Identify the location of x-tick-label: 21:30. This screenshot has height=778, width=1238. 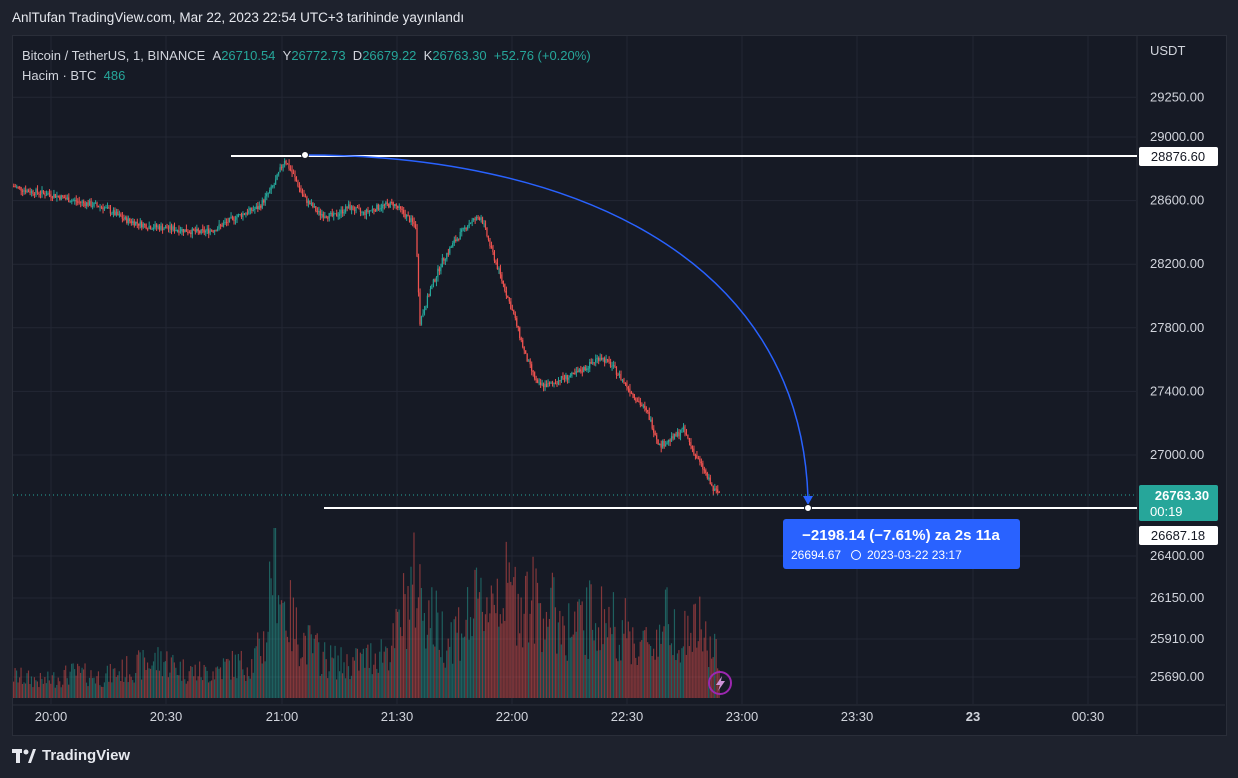
(397, 716).